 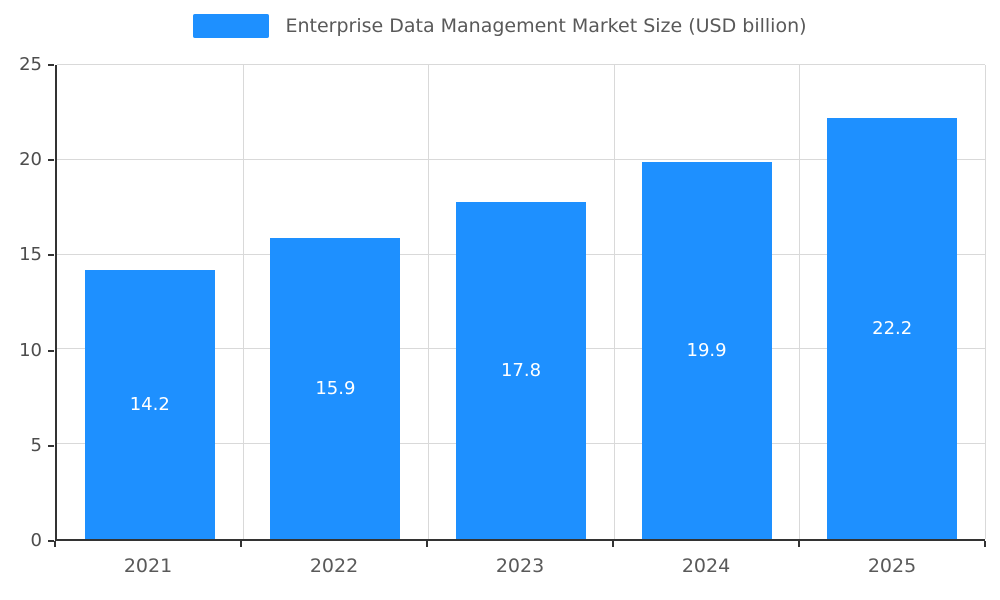 I want to click on y-tick-label: 0, so click(x=36, y=540).